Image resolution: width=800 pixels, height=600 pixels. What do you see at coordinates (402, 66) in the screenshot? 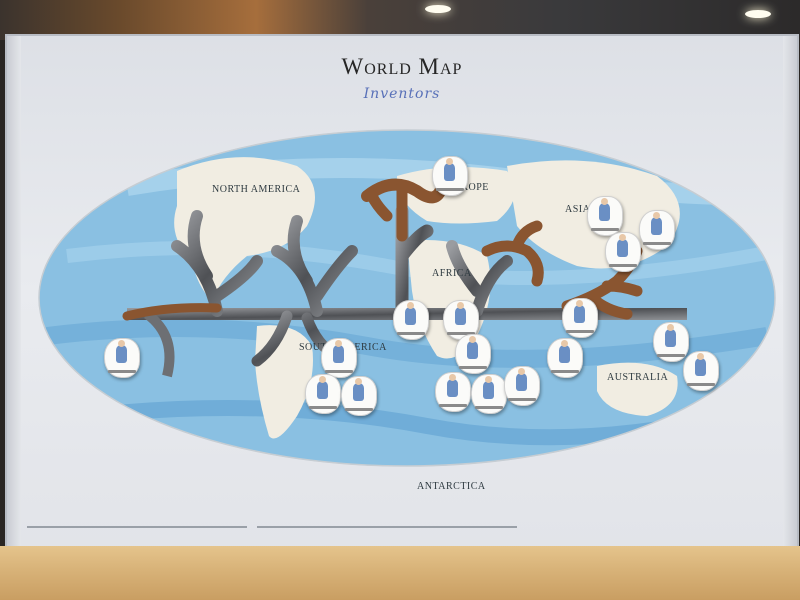
I see `poster-title: World Map` at bounding box center [402, 66].